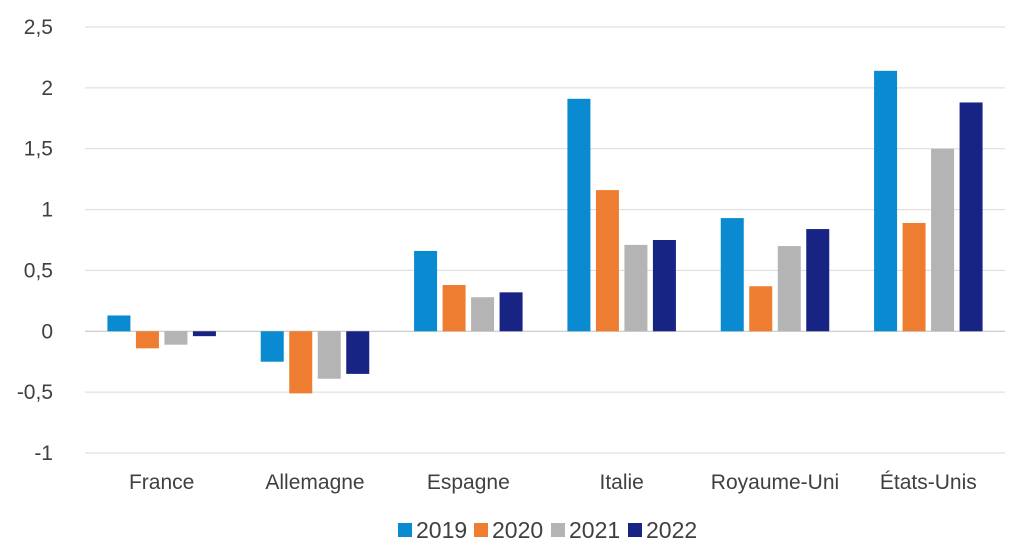 The image size is (1011, 548). I want to click on bar-2021-France, so click(176, 338).